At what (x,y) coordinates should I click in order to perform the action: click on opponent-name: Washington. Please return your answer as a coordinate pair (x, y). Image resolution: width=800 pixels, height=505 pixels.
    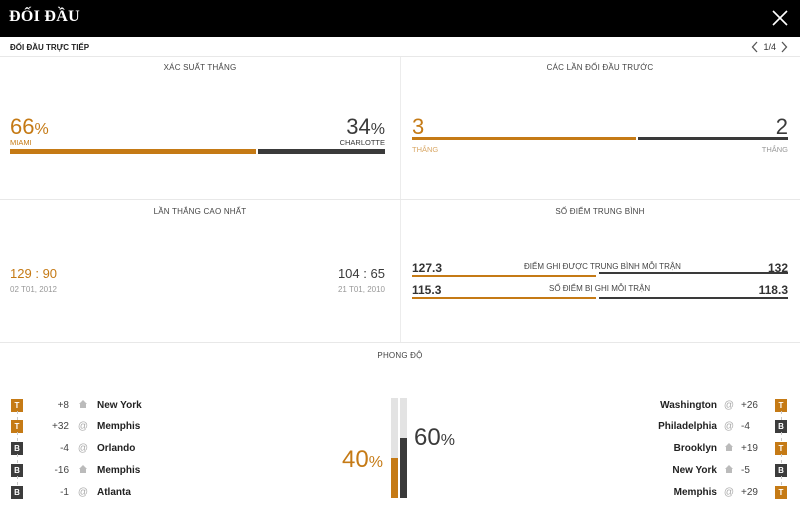
    Looking at the image, I should click on (688, 405).